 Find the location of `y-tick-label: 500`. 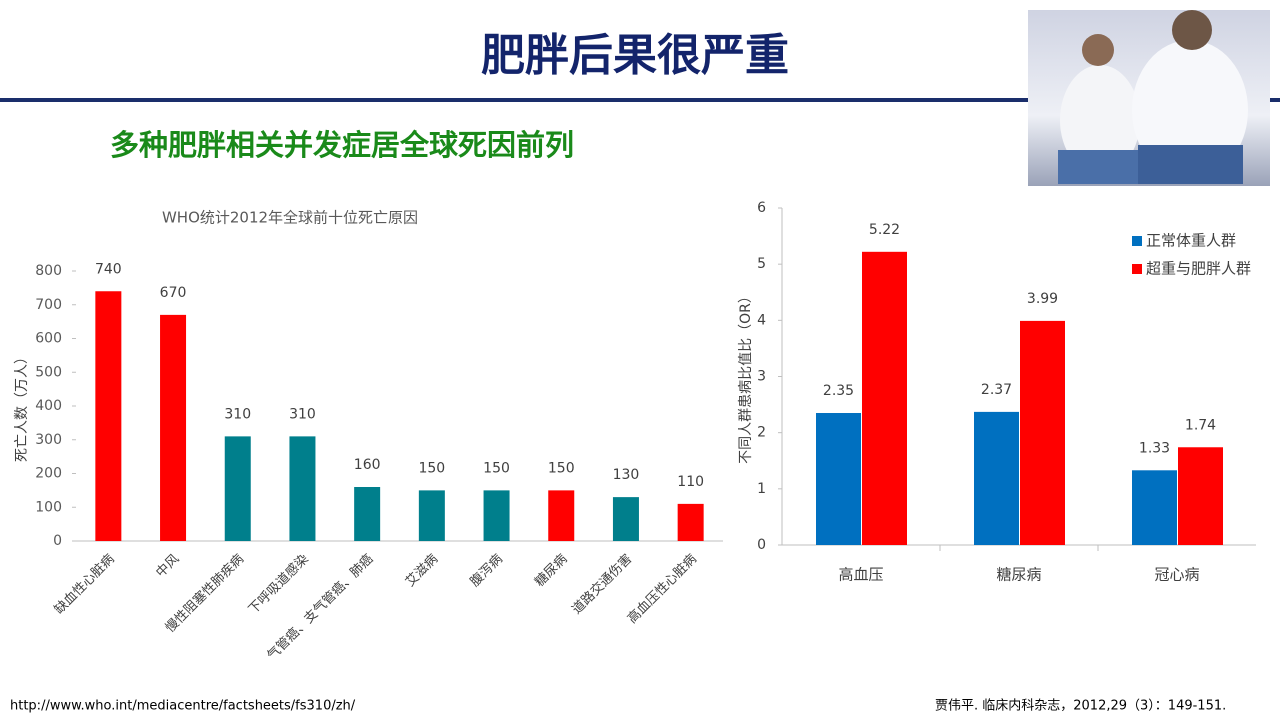

y-tick-label: 500 is located at coordinates (48, 372).